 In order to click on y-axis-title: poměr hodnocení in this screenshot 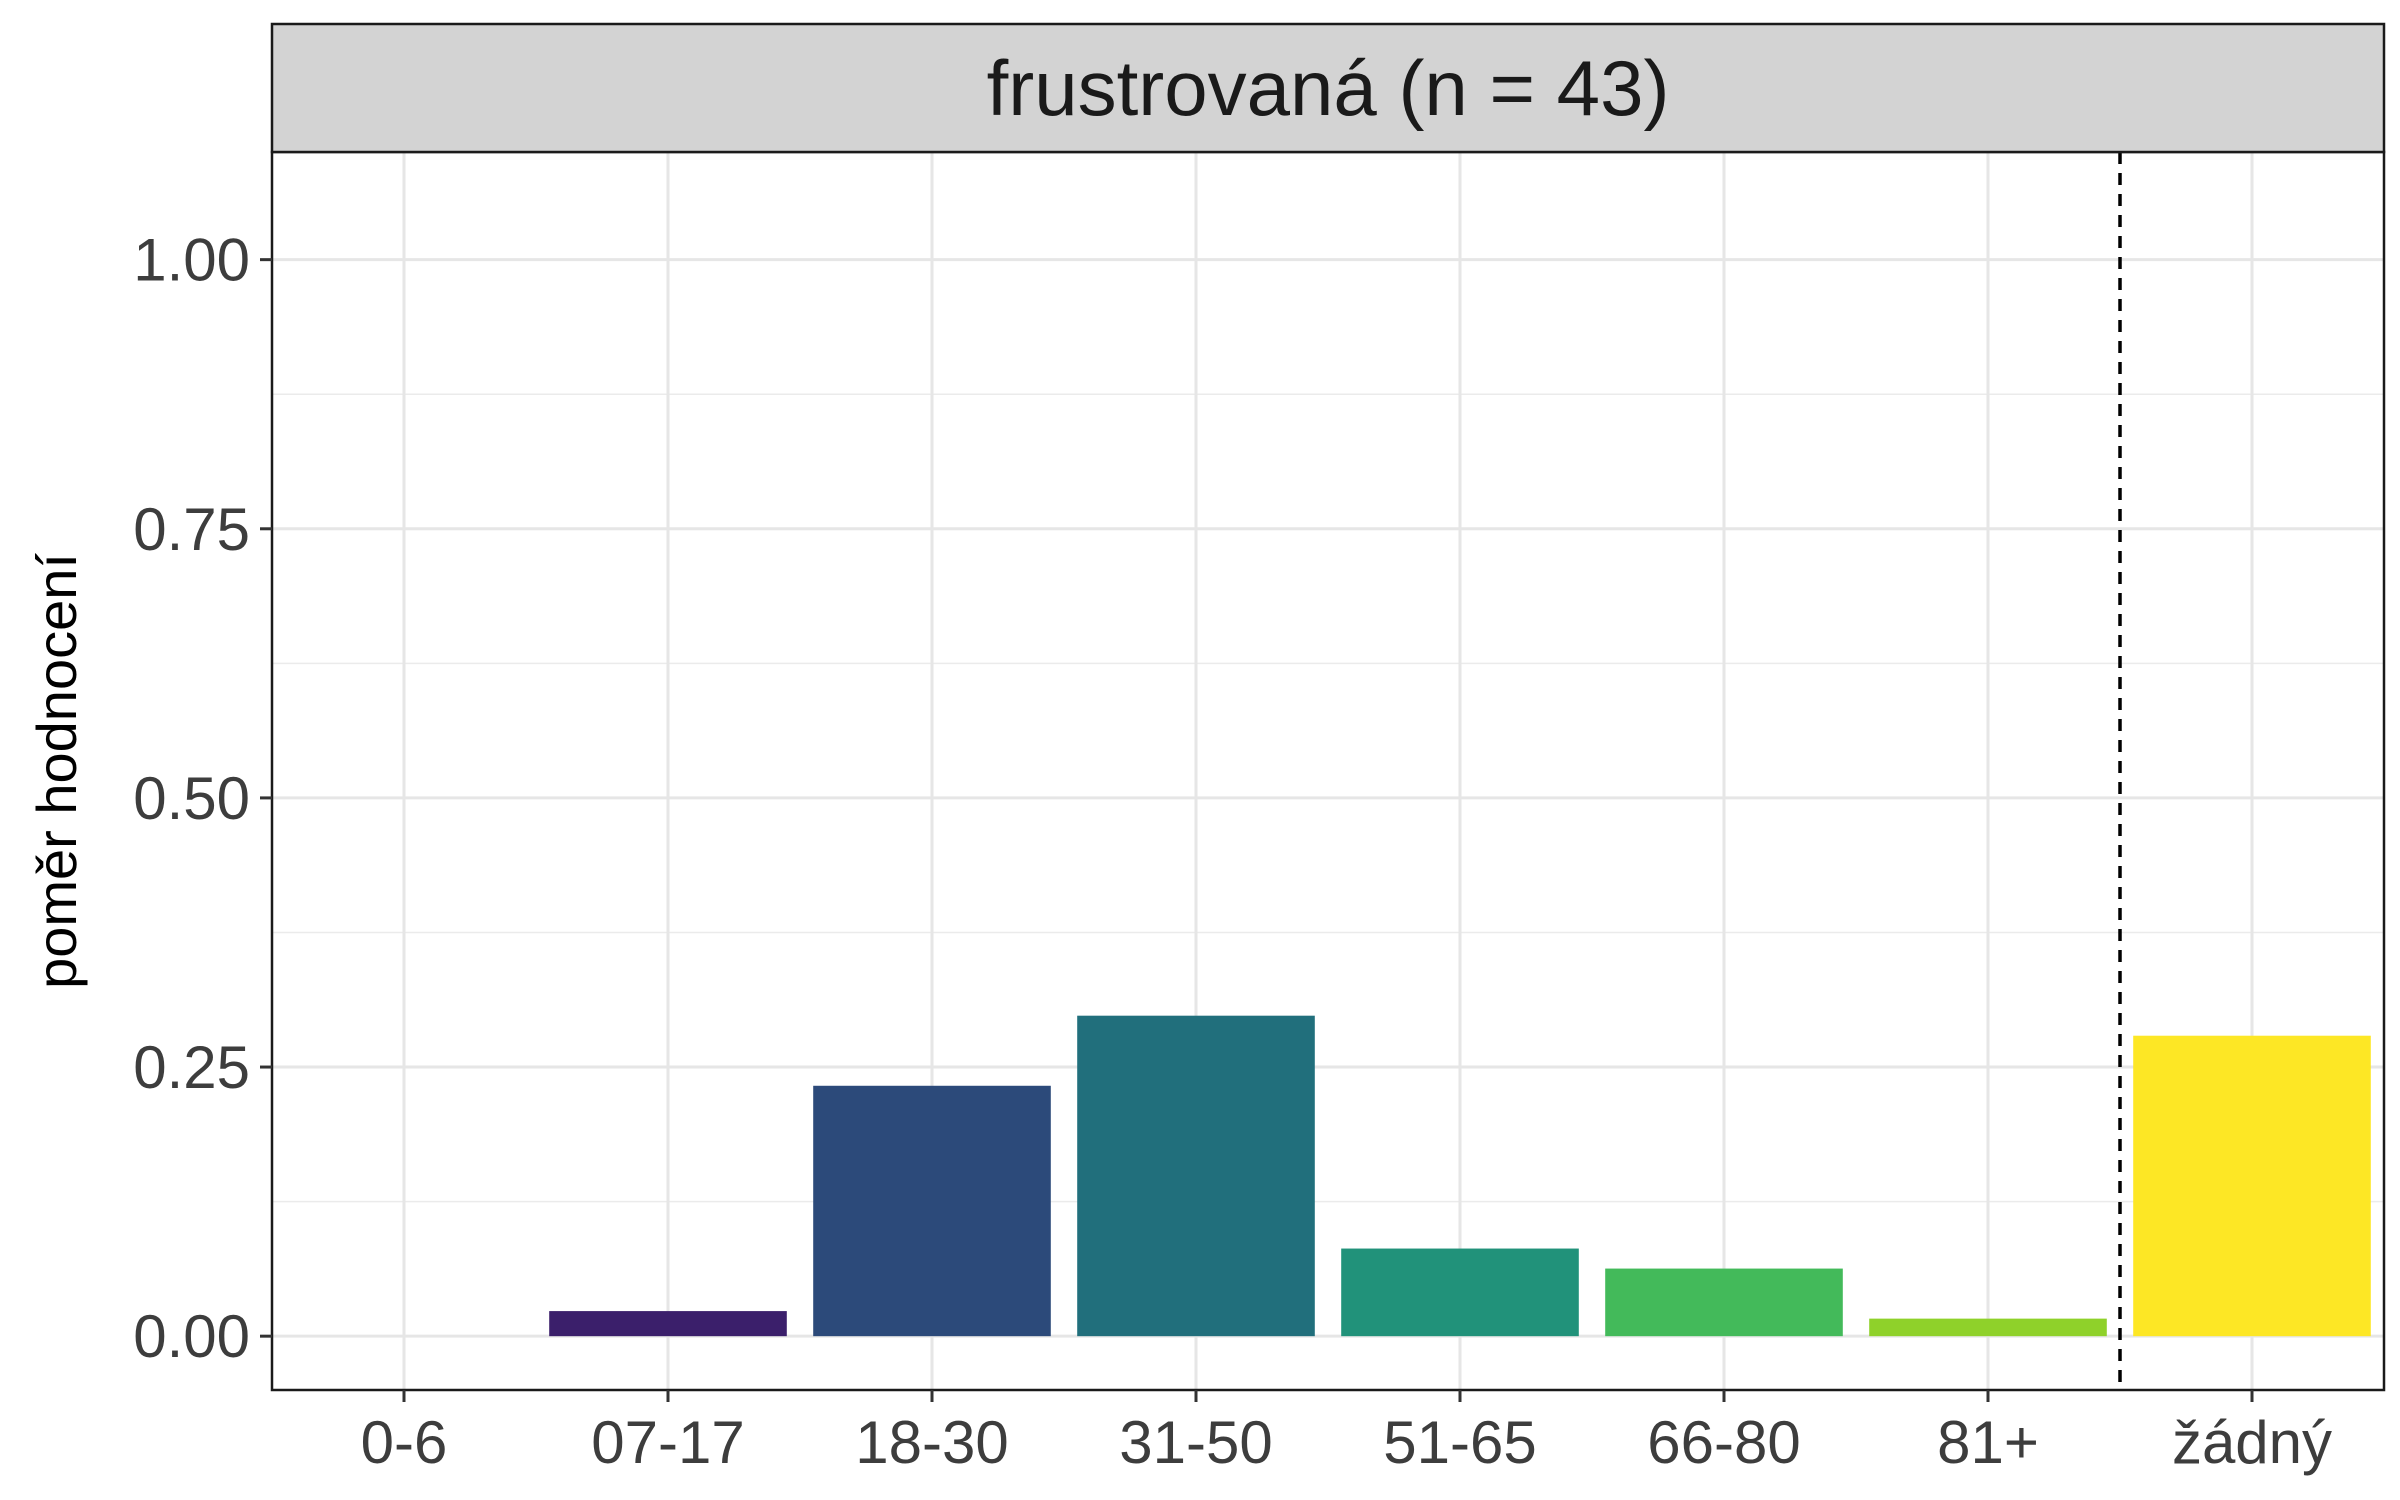, I will do `click(56, 771)`.